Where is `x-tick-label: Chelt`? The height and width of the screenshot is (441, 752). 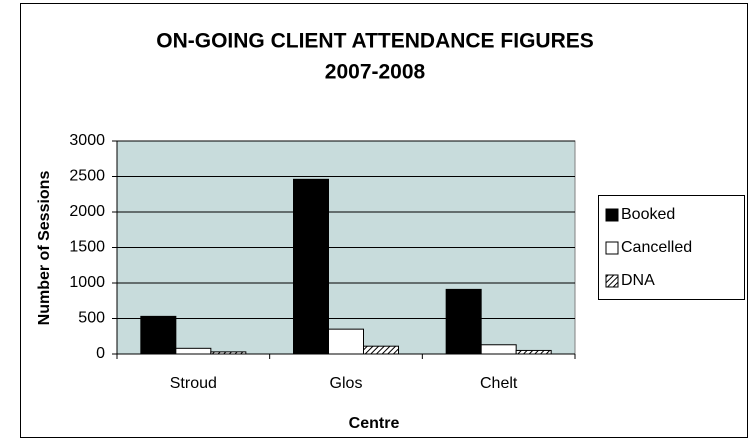
x-tick-label: Chelt is located at coordinates (499, 383).